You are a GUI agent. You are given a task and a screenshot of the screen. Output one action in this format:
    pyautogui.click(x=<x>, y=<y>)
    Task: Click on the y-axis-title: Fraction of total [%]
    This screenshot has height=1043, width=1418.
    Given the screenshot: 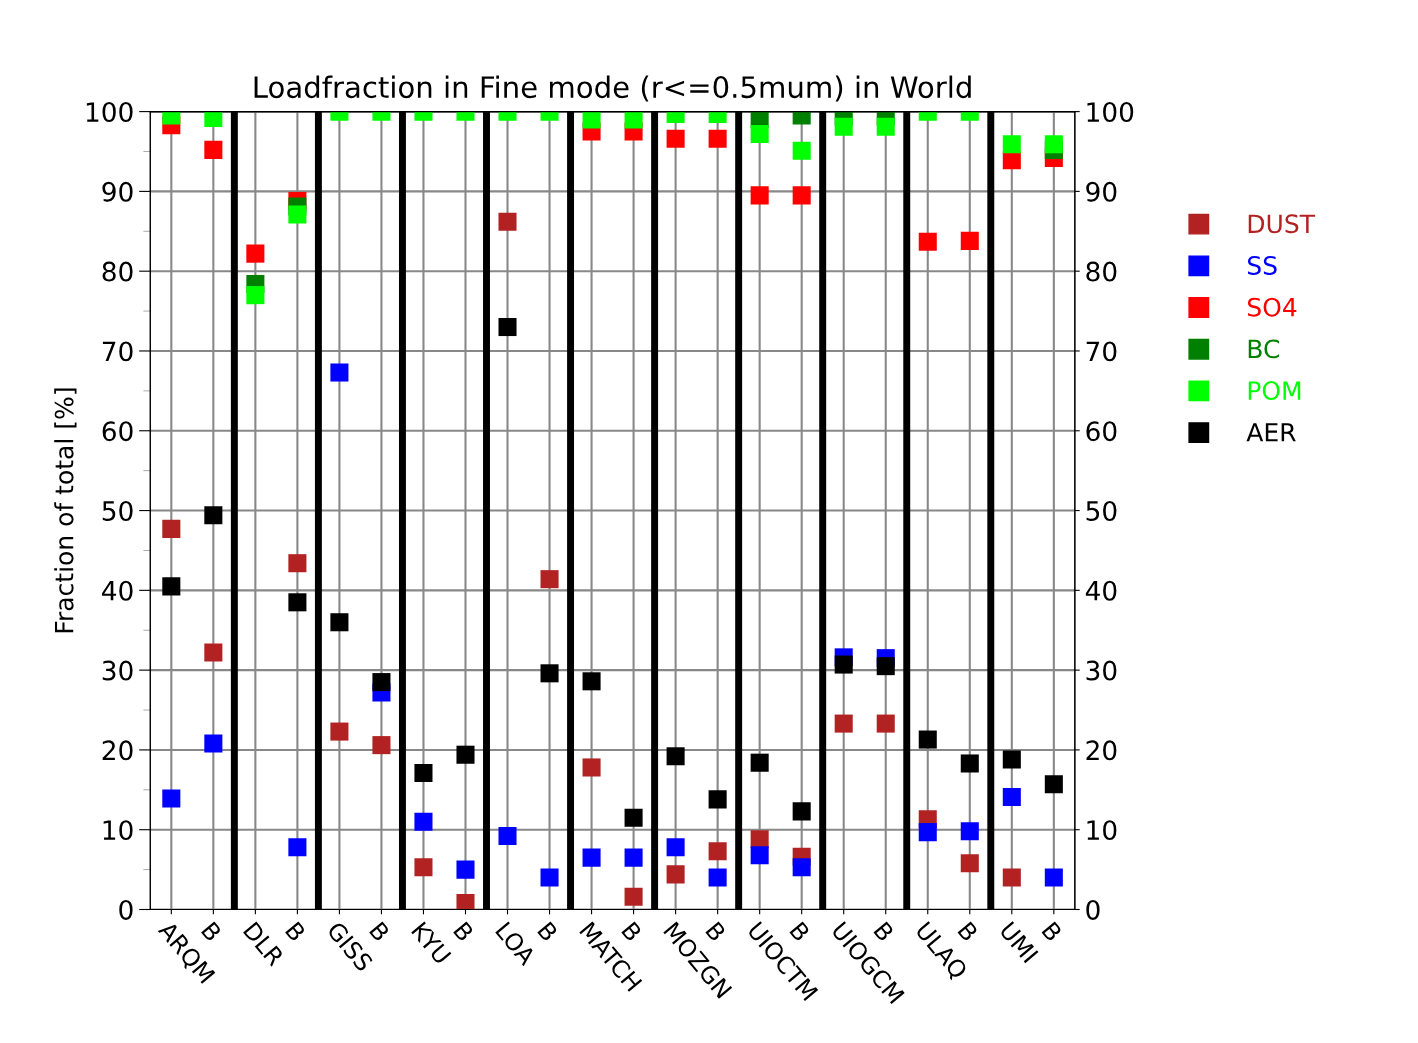 What is the action you would take?
    pyautogui.click(x=65, y=510)
    